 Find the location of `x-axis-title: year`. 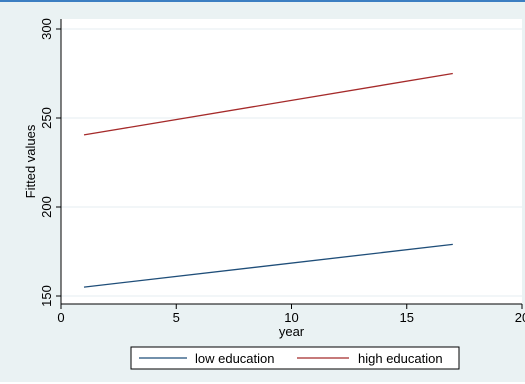

x-axis-title: year is located at coordinates (292, 331).